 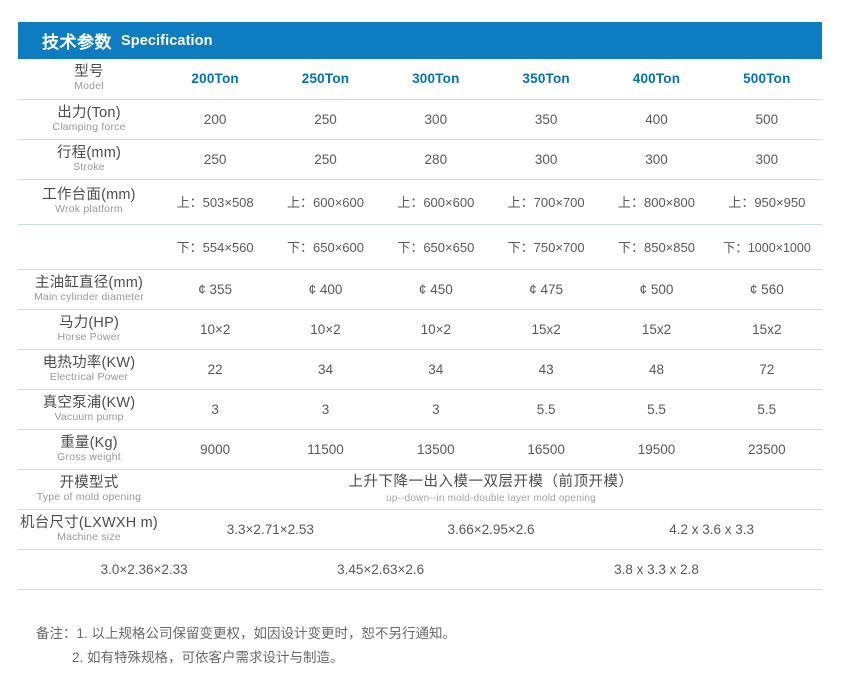 What do you see at coordinates (89, 166) in the screenshot?
I see `row-label-en: Stroke` at bounding box center [89, 166].